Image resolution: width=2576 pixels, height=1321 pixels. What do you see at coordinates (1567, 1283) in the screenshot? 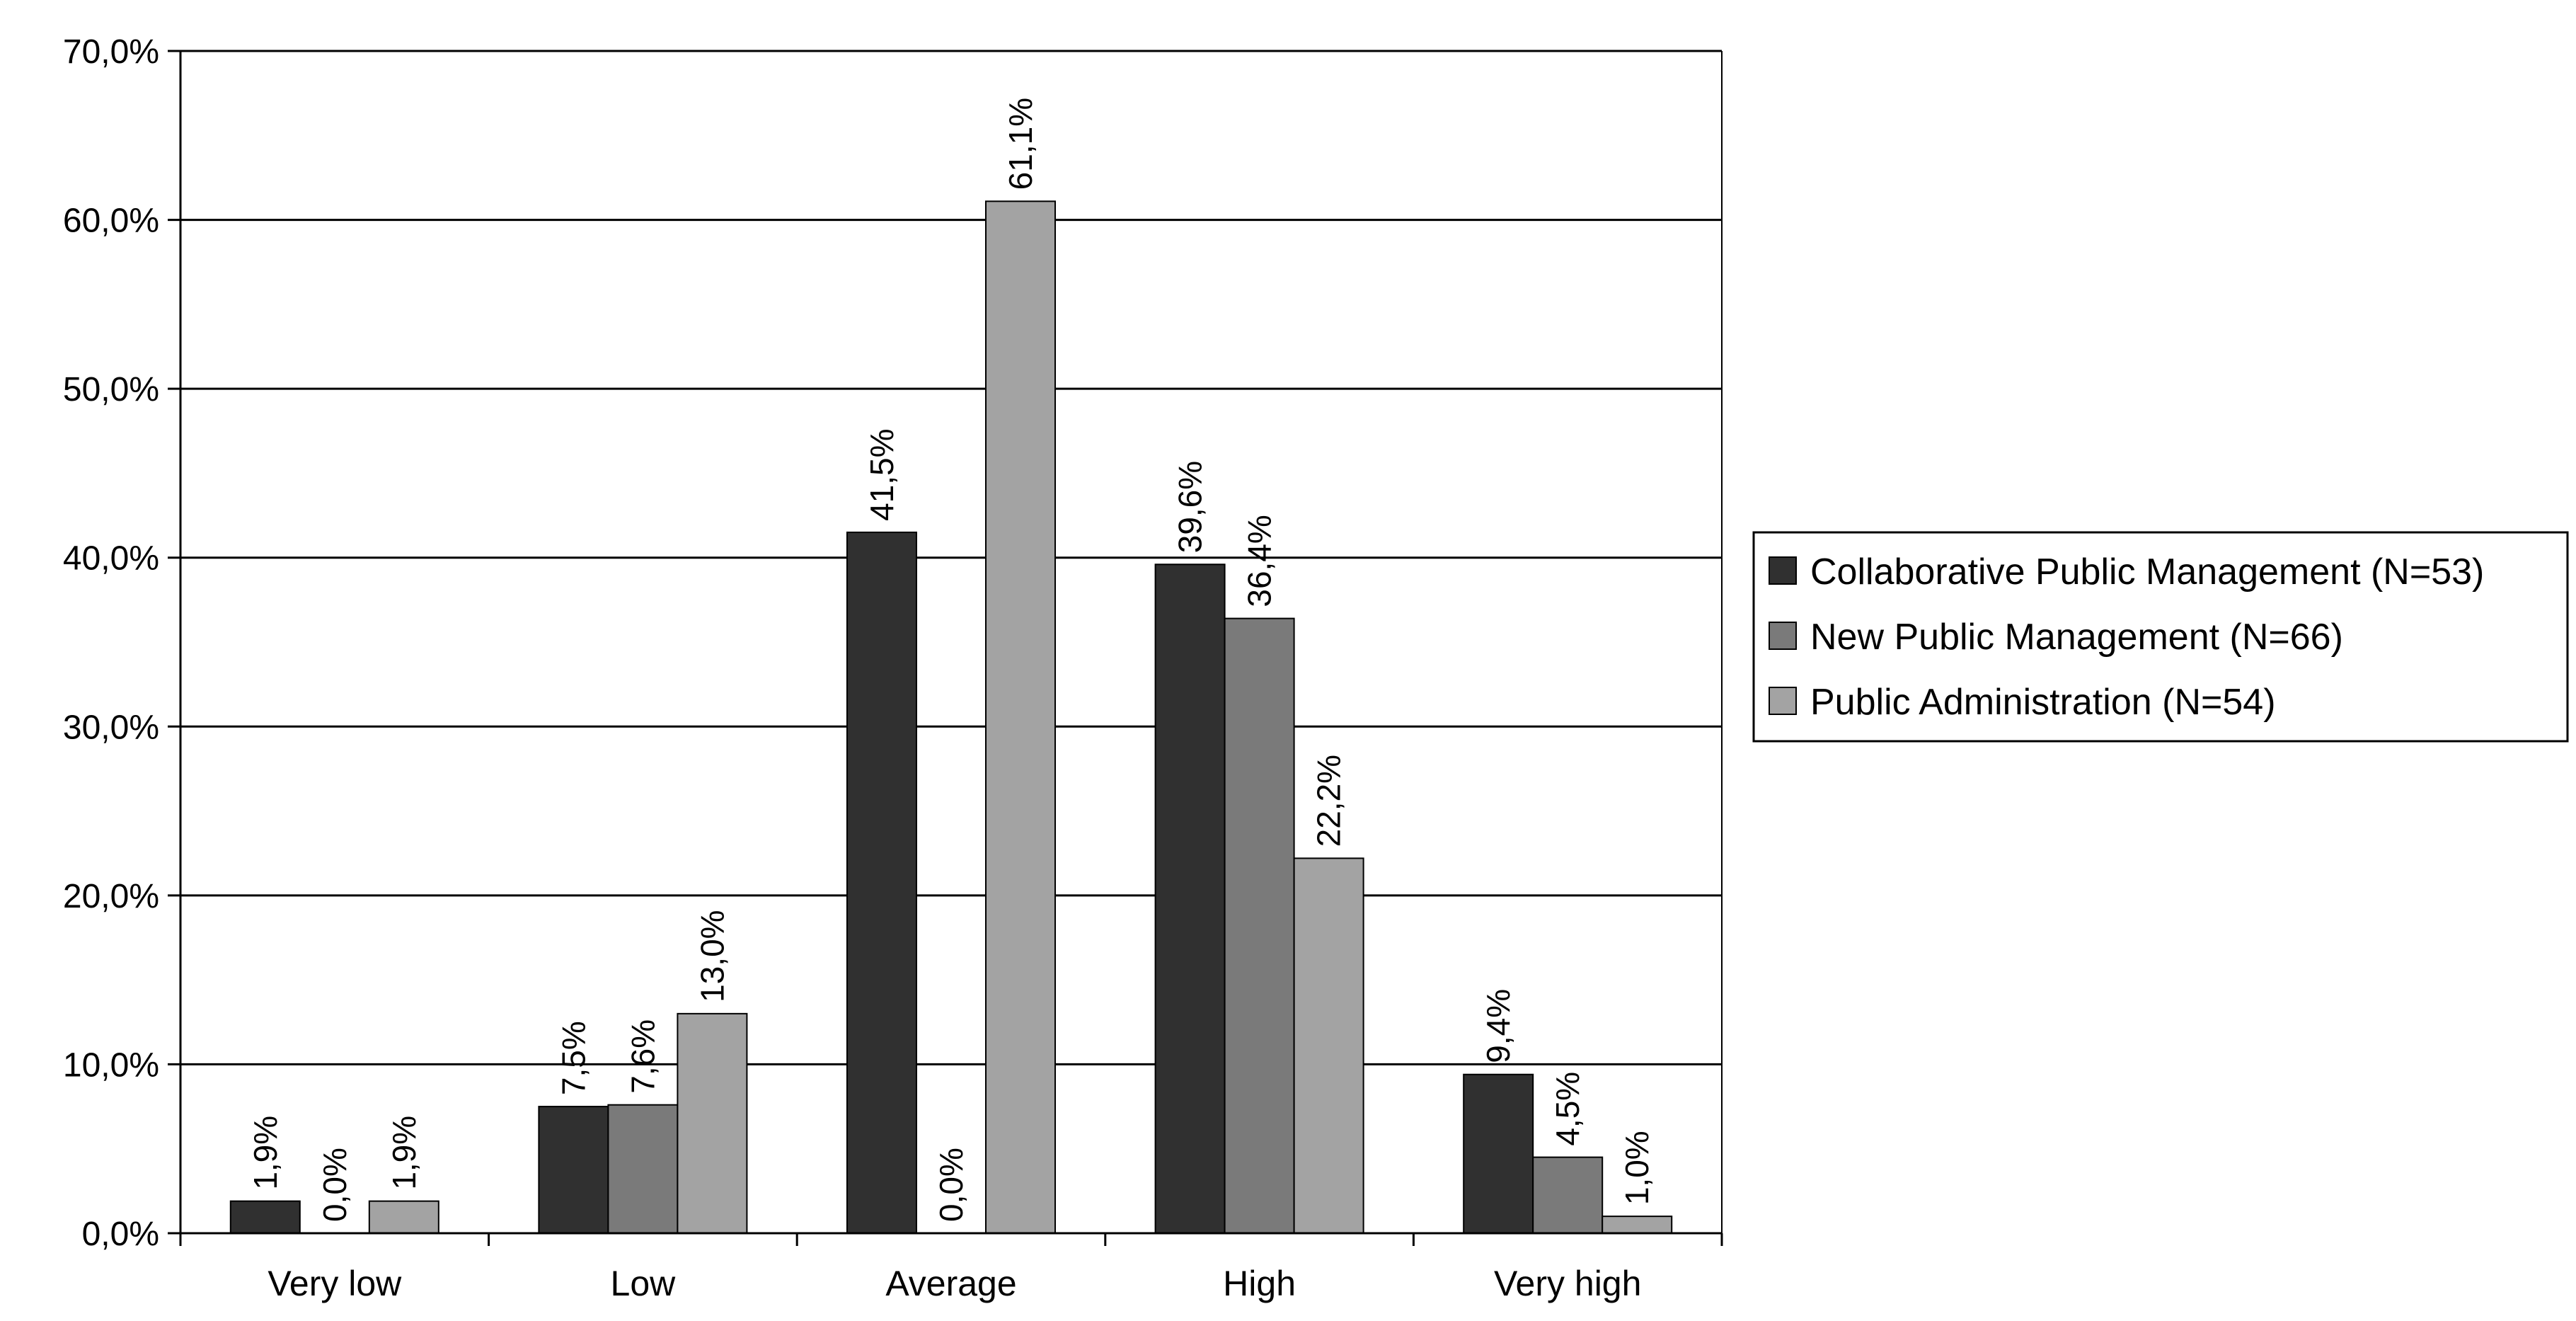
I see `x-category-label: Very high` at bounding box center [1567, 1283].